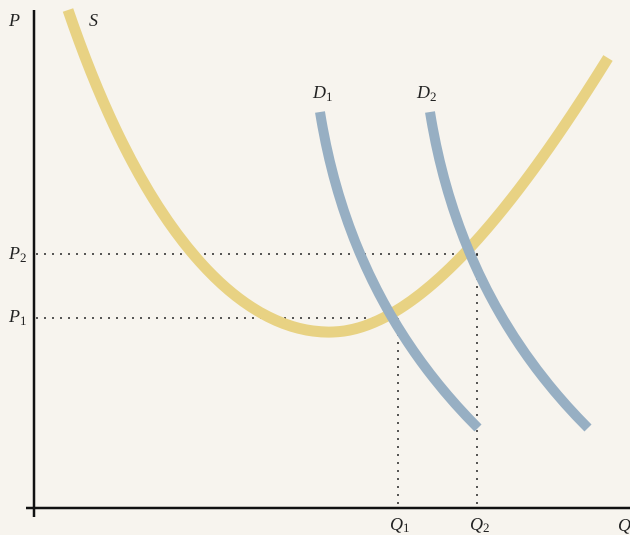  I want to click on p1-label: P1, so click(17, 317).